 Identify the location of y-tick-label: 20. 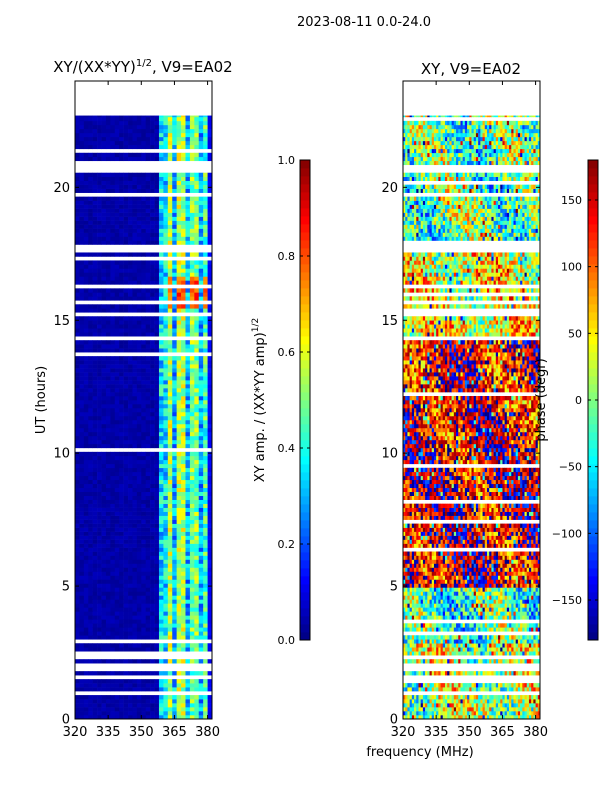
(61, 188).